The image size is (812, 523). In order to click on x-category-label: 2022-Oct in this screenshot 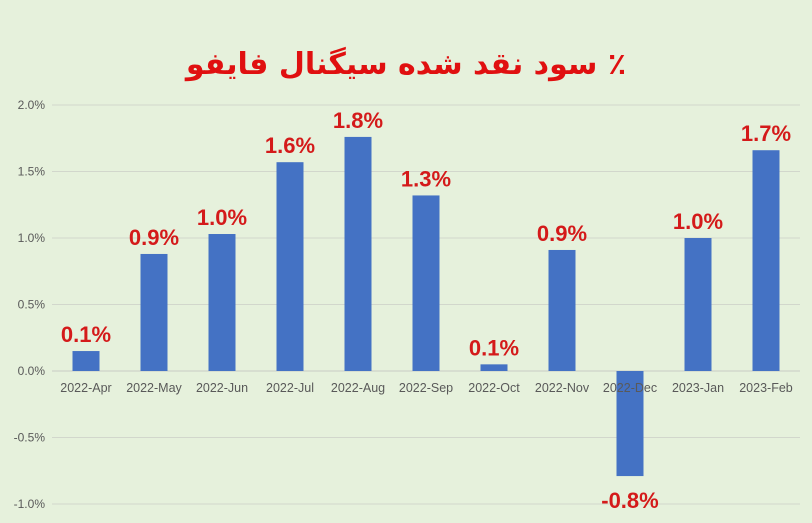, I will do `click(494, 388)`.